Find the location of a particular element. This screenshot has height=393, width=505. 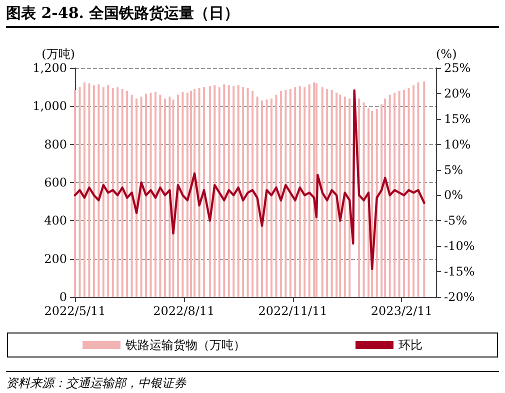

x-tick-label: 2023/2/11 is located at coordinates (401, 311).